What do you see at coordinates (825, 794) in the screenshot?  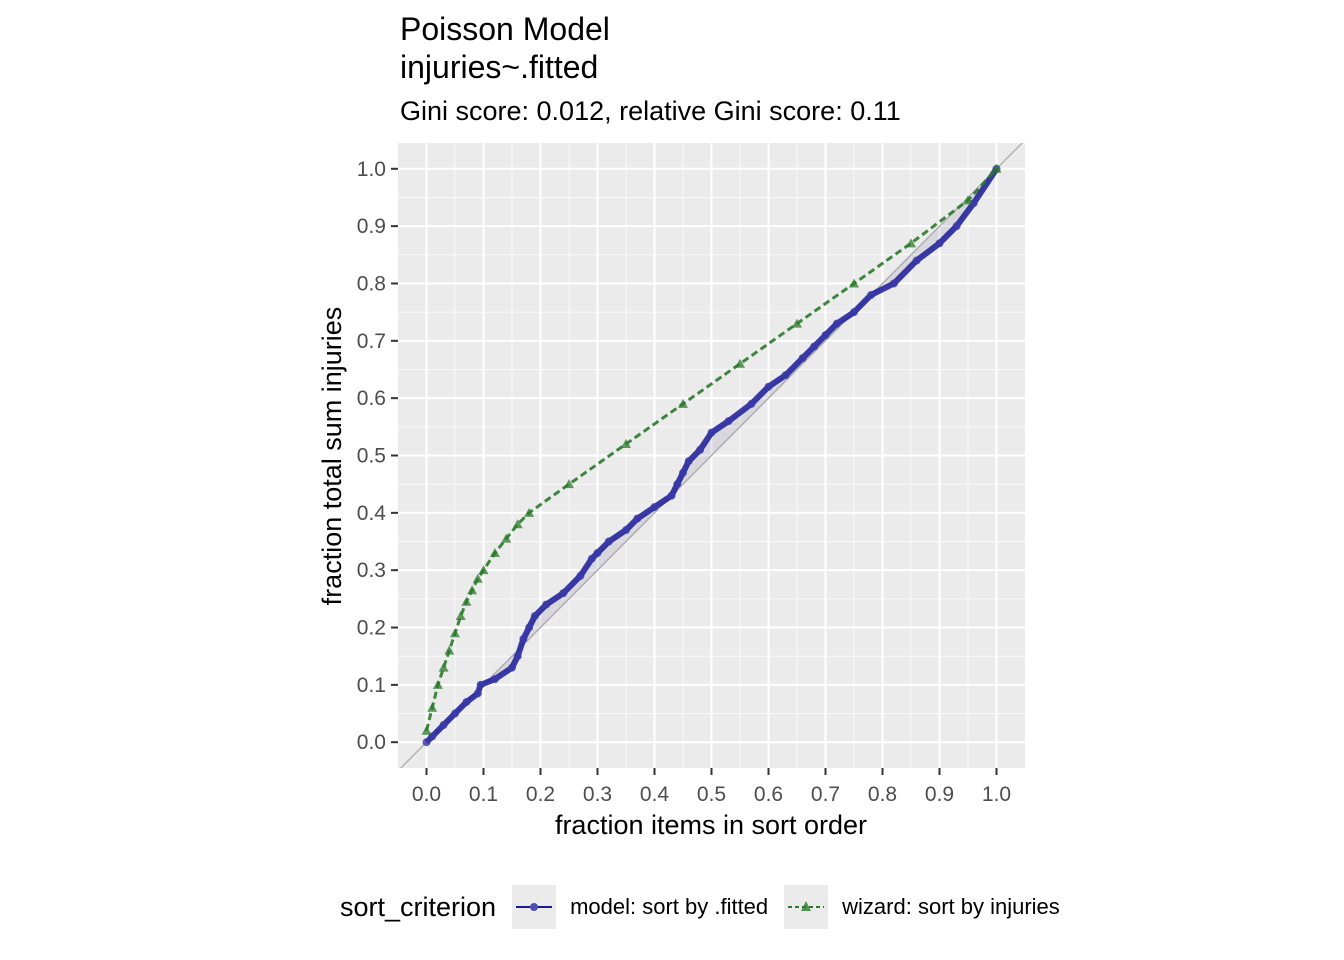 I see `x-tick-label: 0.7` at bounding box center [825, 794].